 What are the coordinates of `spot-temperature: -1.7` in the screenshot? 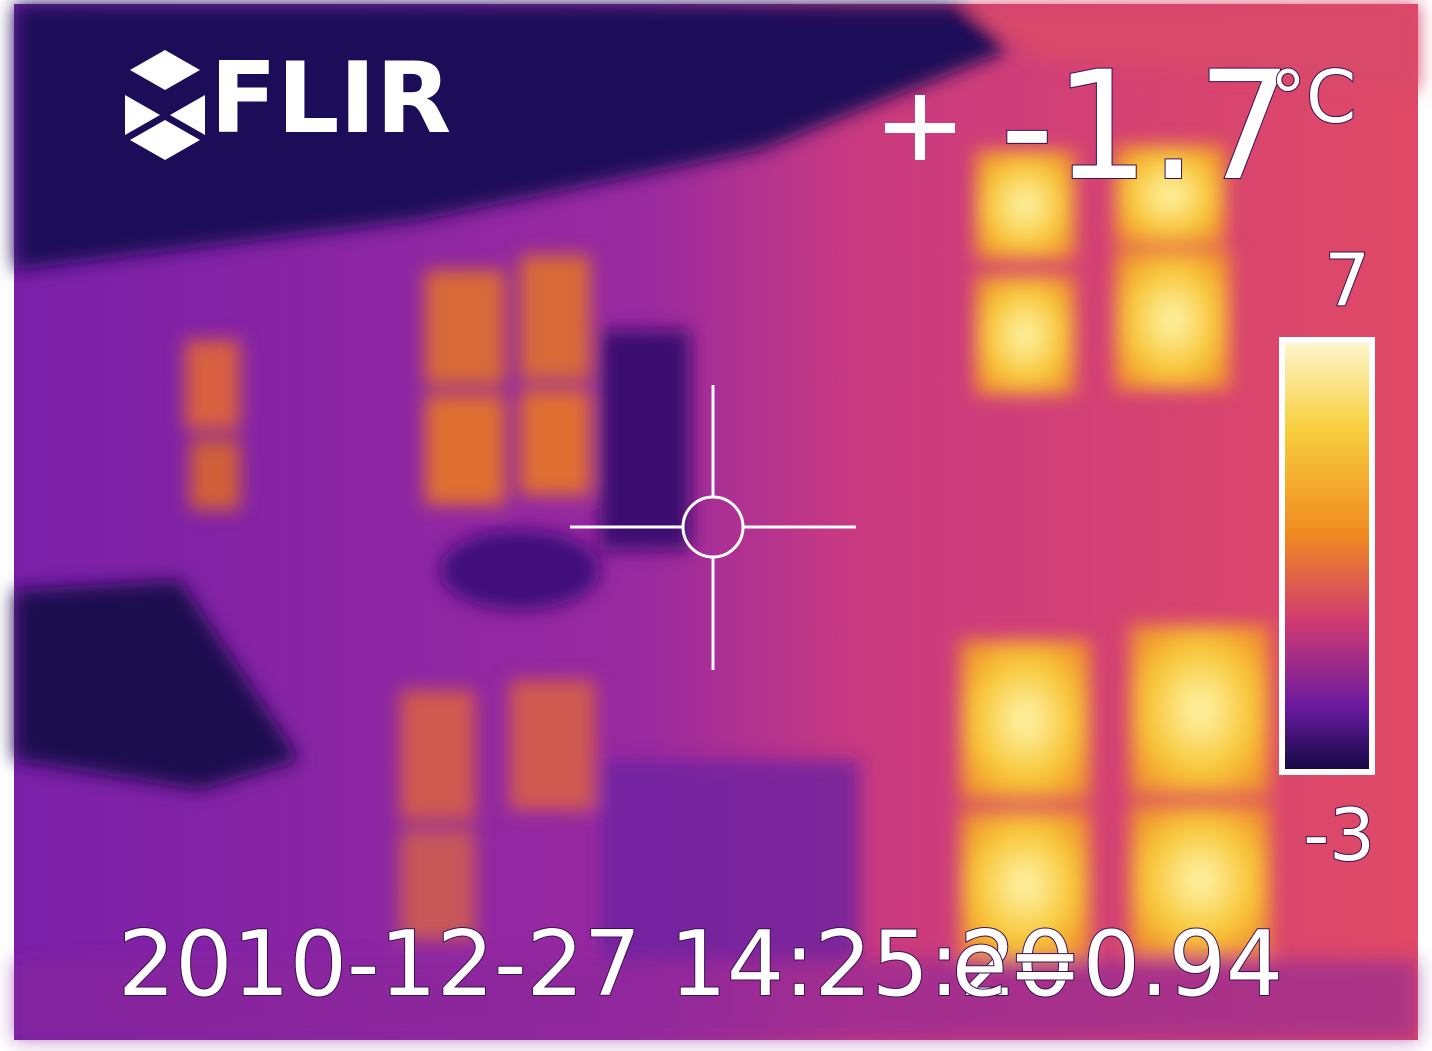 It's located at (1146, 127).